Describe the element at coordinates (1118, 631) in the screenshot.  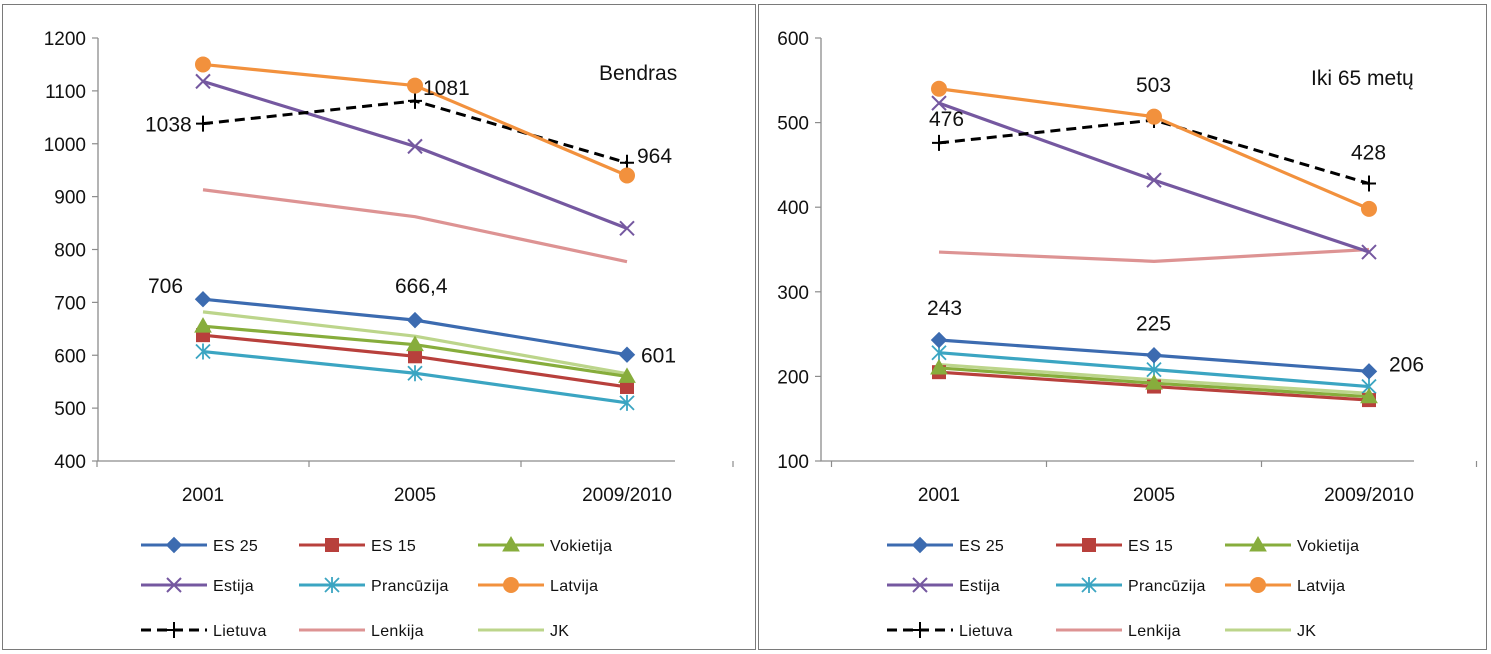
I see `legend-item-lenkija: Lenkija` at that location.